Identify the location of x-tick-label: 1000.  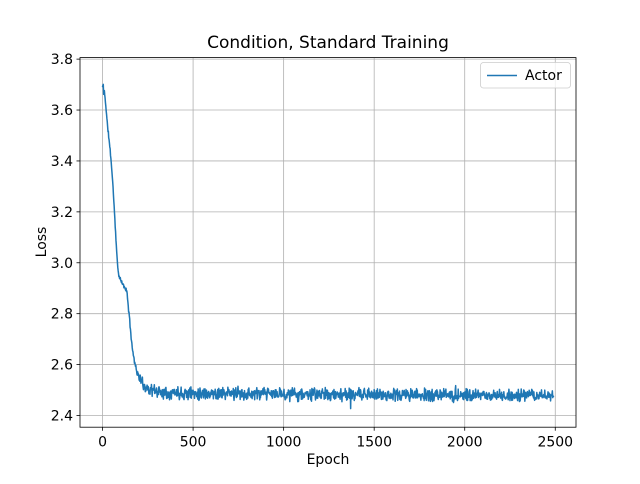
(284, 443).